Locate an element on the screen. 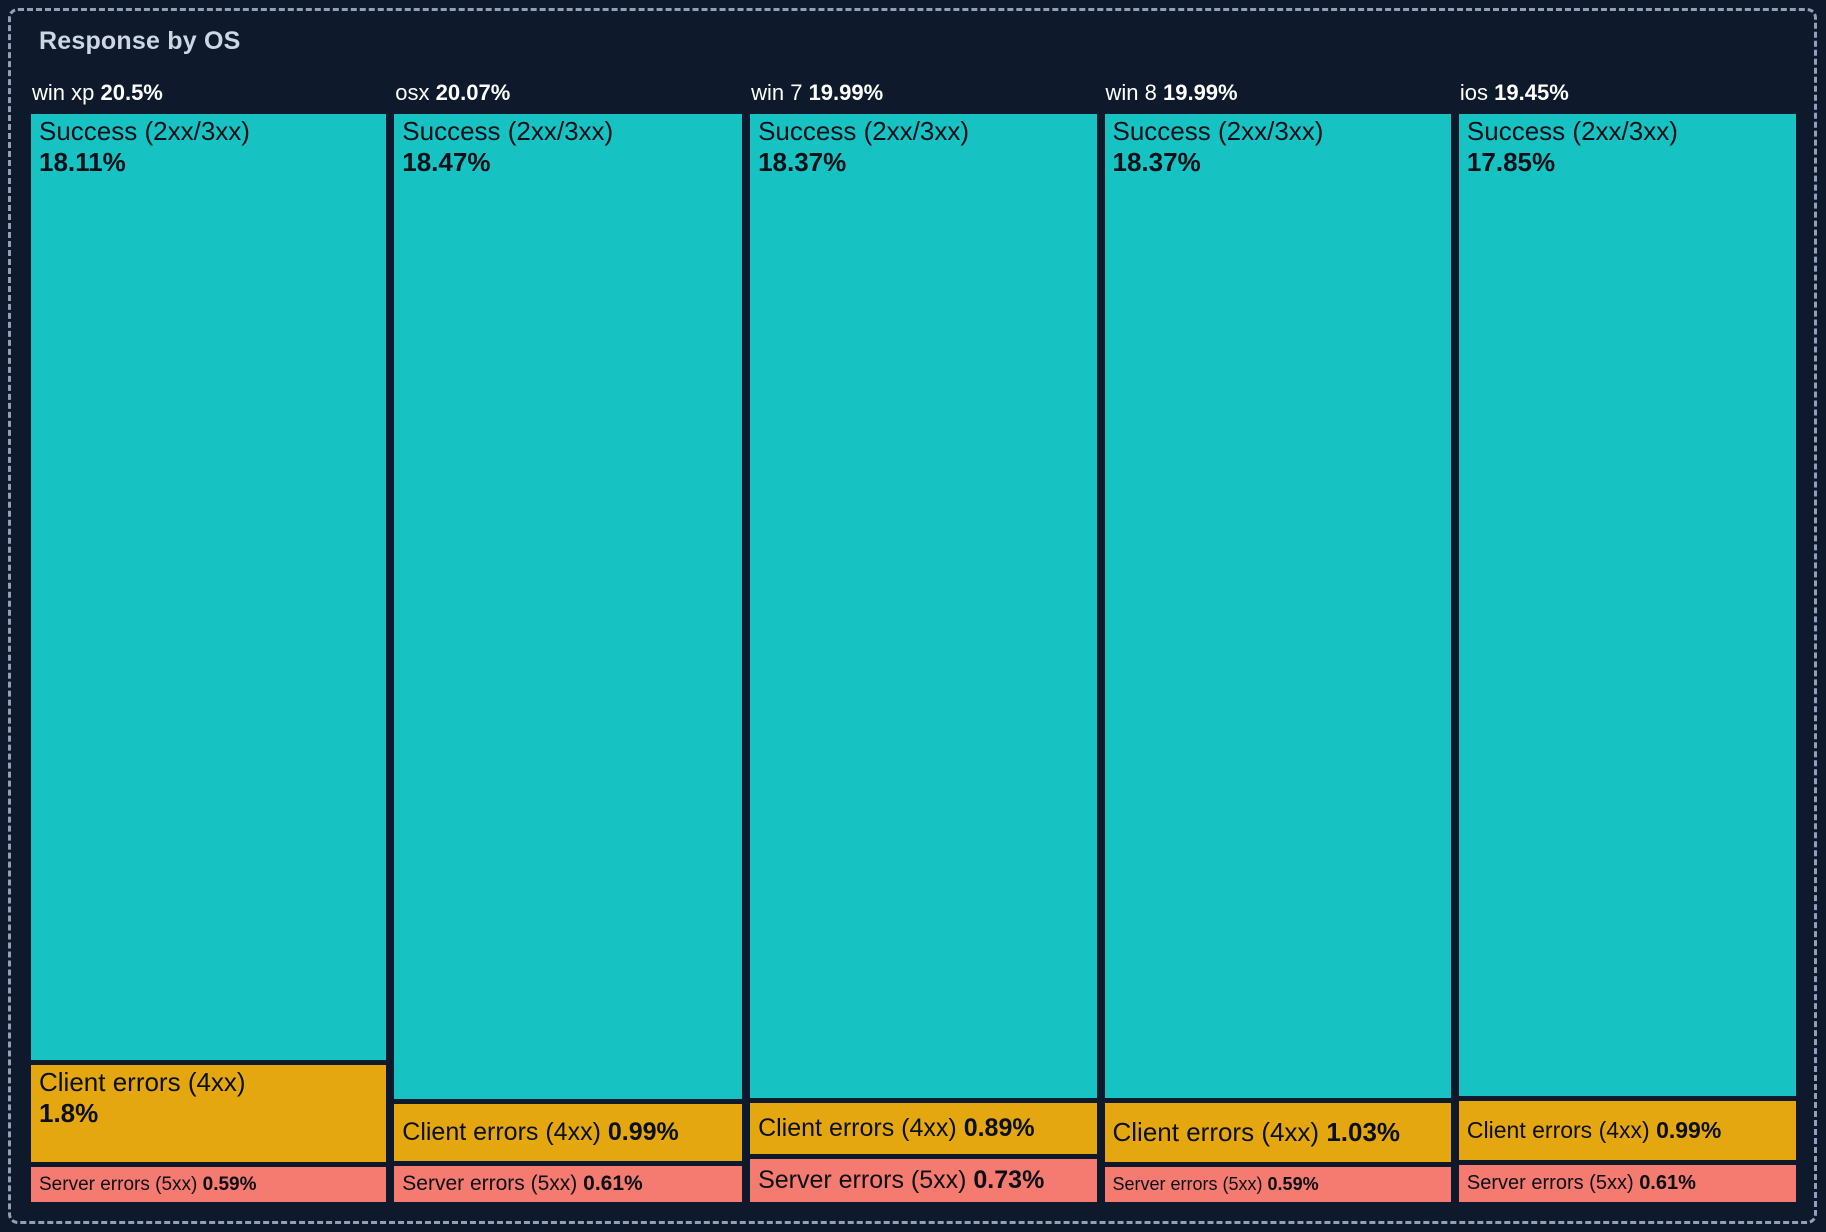  treemap-cell-client-errors: Client errors (4xx) 0.89% is located at coordinates (923, 1128).